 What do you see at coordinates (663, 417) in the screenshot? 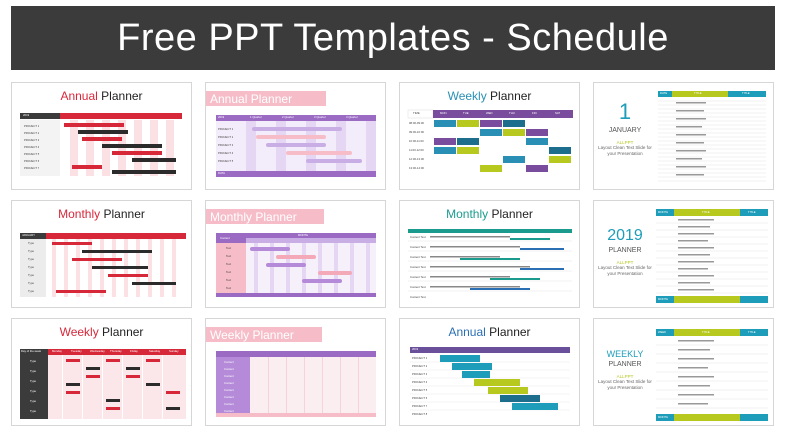
I see `footer-label: MONTH` at bounding box center [663, 417].